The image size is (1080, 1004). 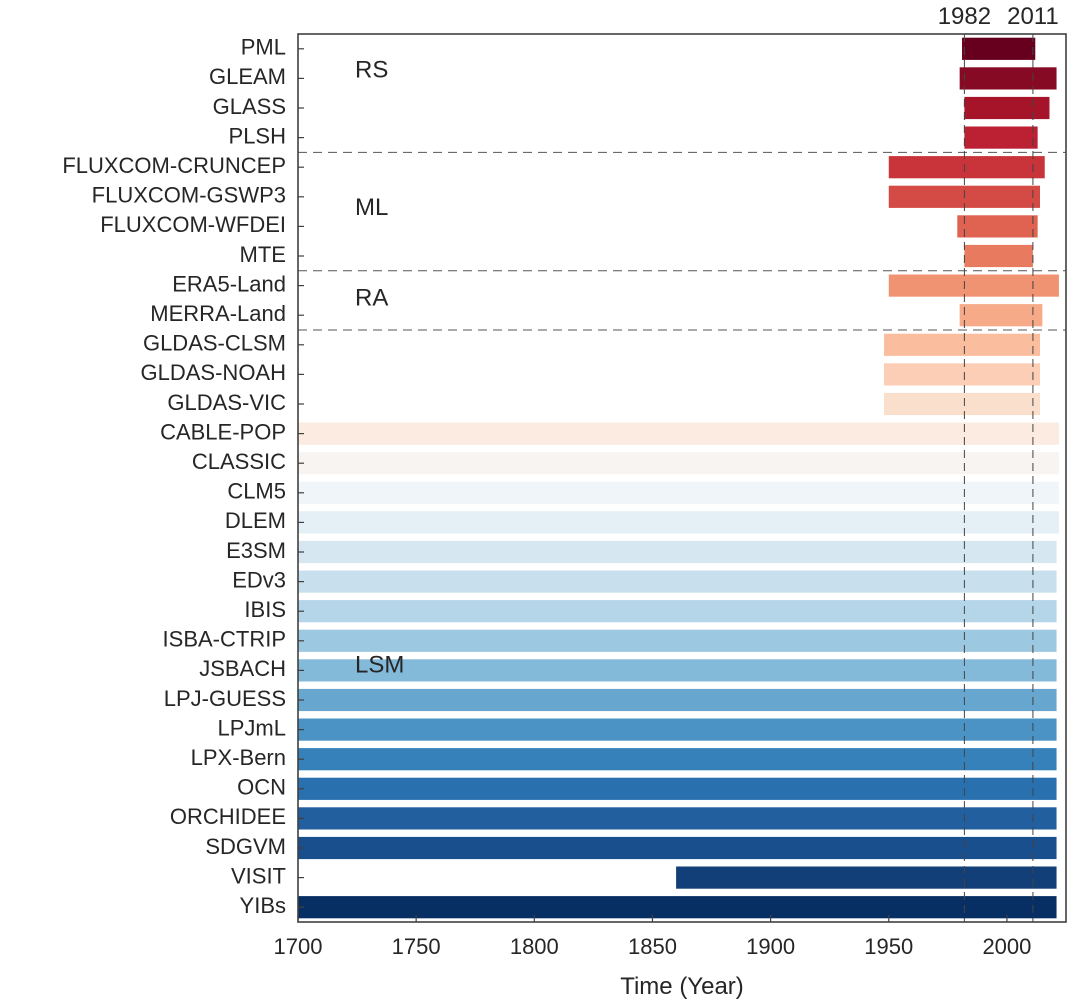 What do you see at coordinates (193, 224) in the screenshot?
I see `y-tick-label-fluxcom-wfdei: FLUXCOM-WFDEI` at bounding box center [193, 224].